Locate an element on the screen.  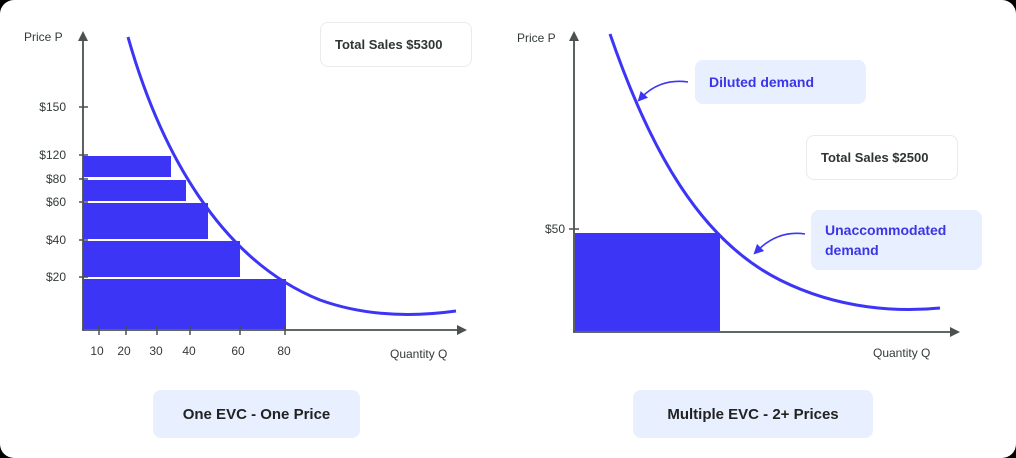
left-y-tick: $20 is located at coordinates (56, 277).